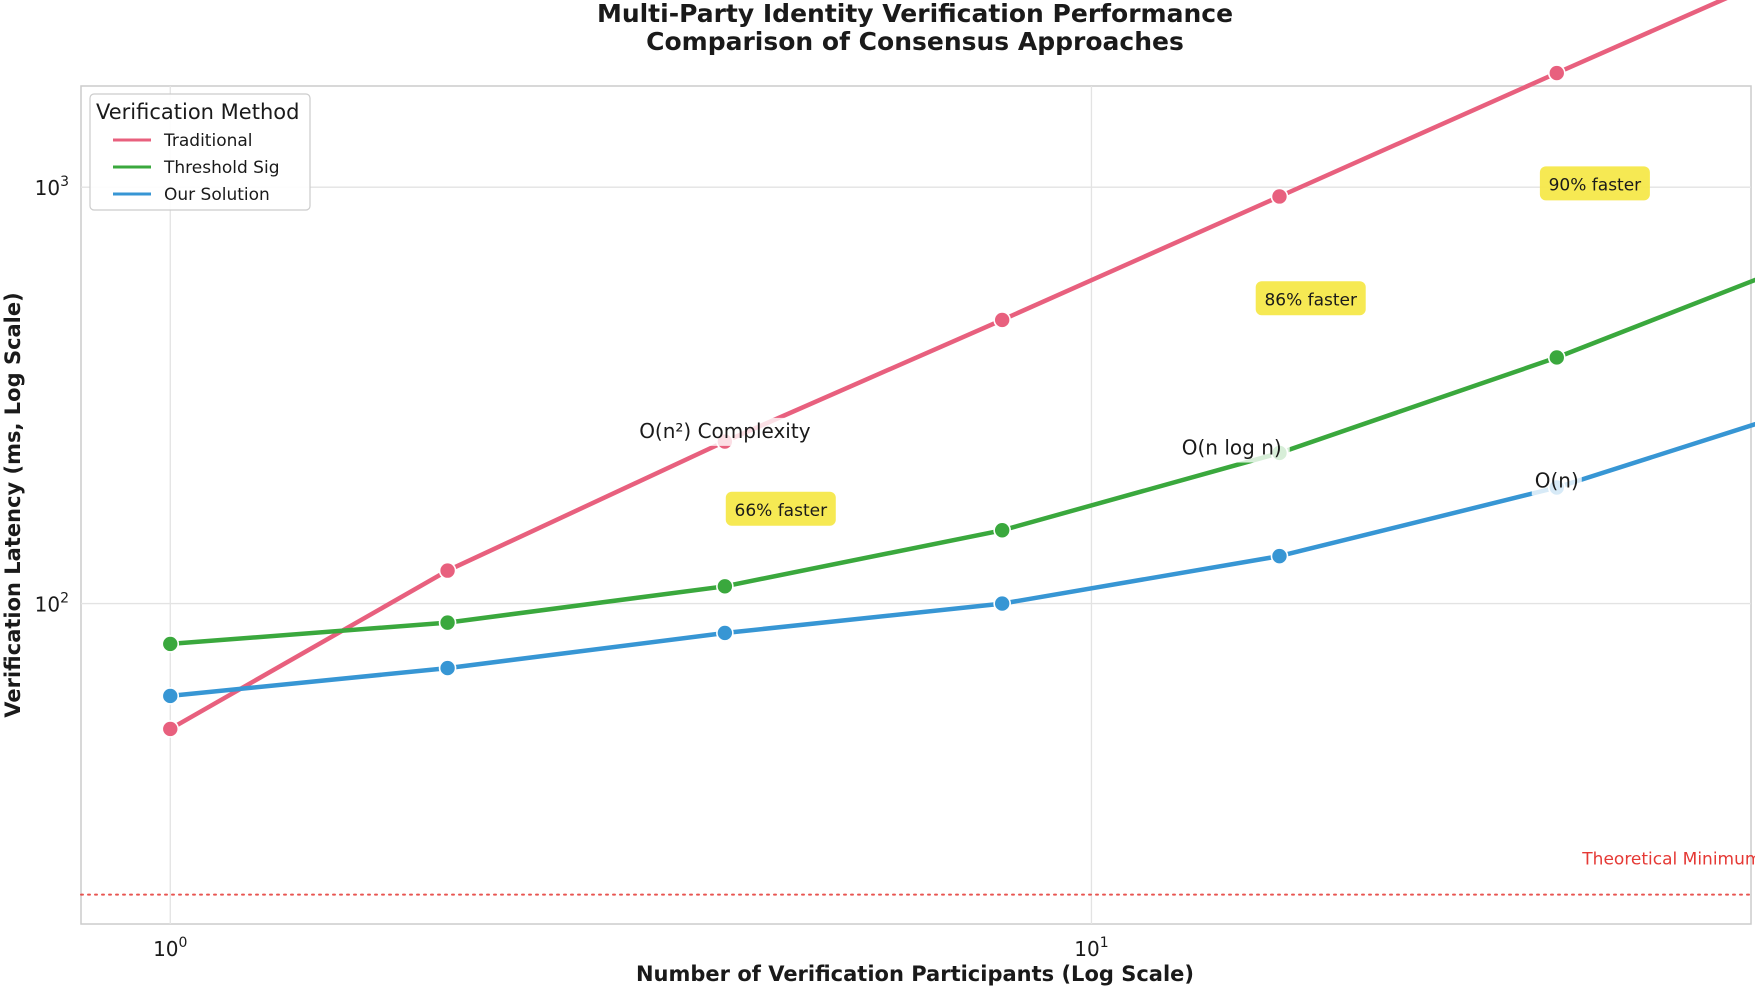  What do you see at coordinates (217, 195) in the screenshot?
I see `legend-item-label: Our Solution` at bounding box center [217, 195].